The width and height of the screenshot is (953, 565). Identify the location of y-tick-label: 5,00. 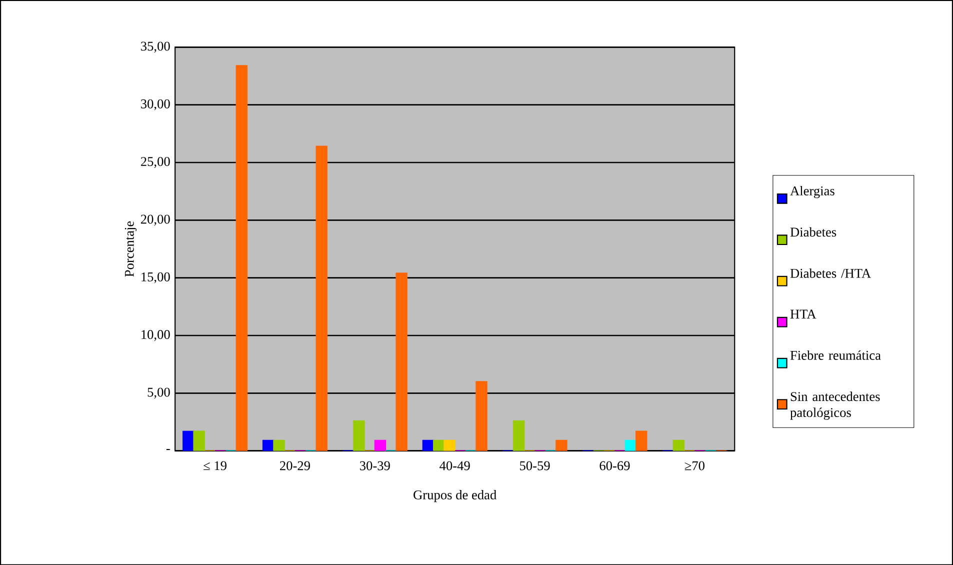
(159, 393).